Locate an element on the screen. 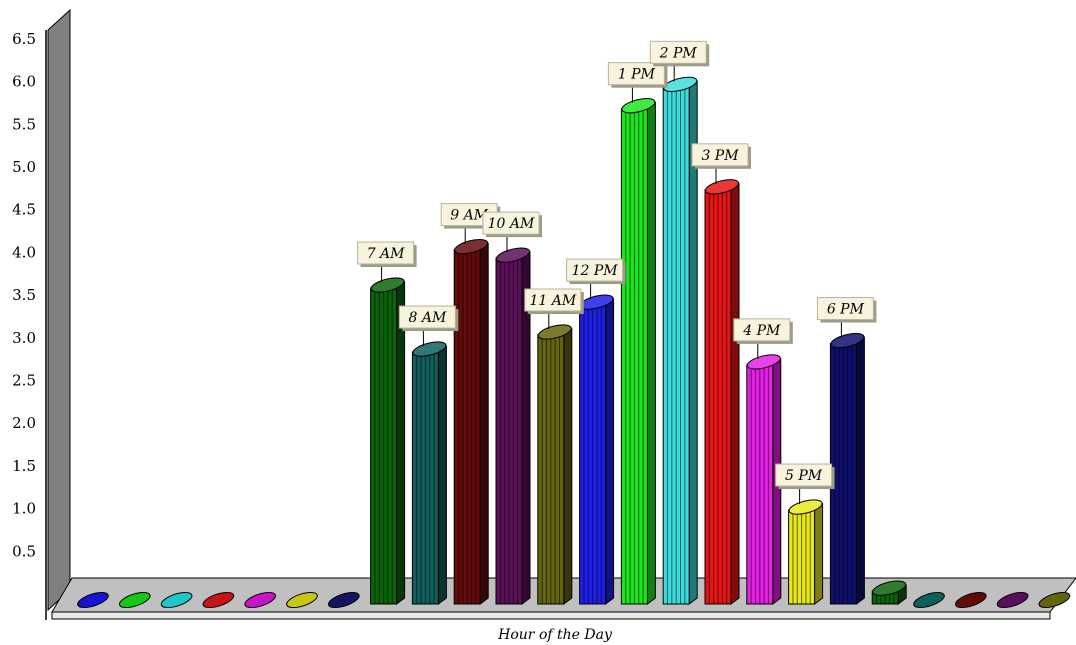 The image size is (1076, 645). y-tick-label: 6.0 is located at coordinates (24, 82).